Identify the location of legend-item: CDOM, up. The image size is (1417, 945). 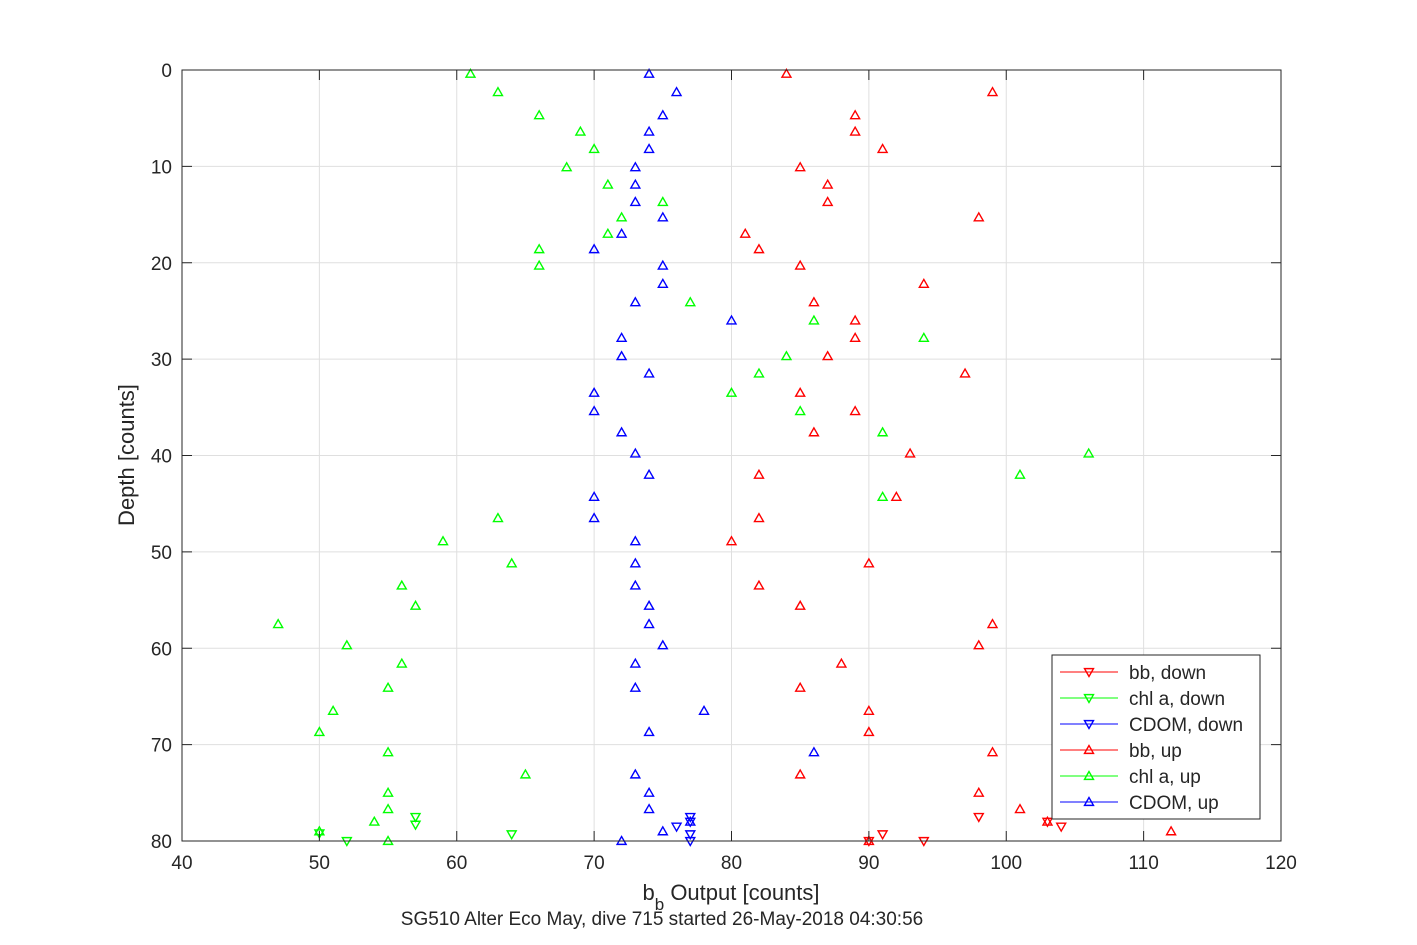
(1139, 803).